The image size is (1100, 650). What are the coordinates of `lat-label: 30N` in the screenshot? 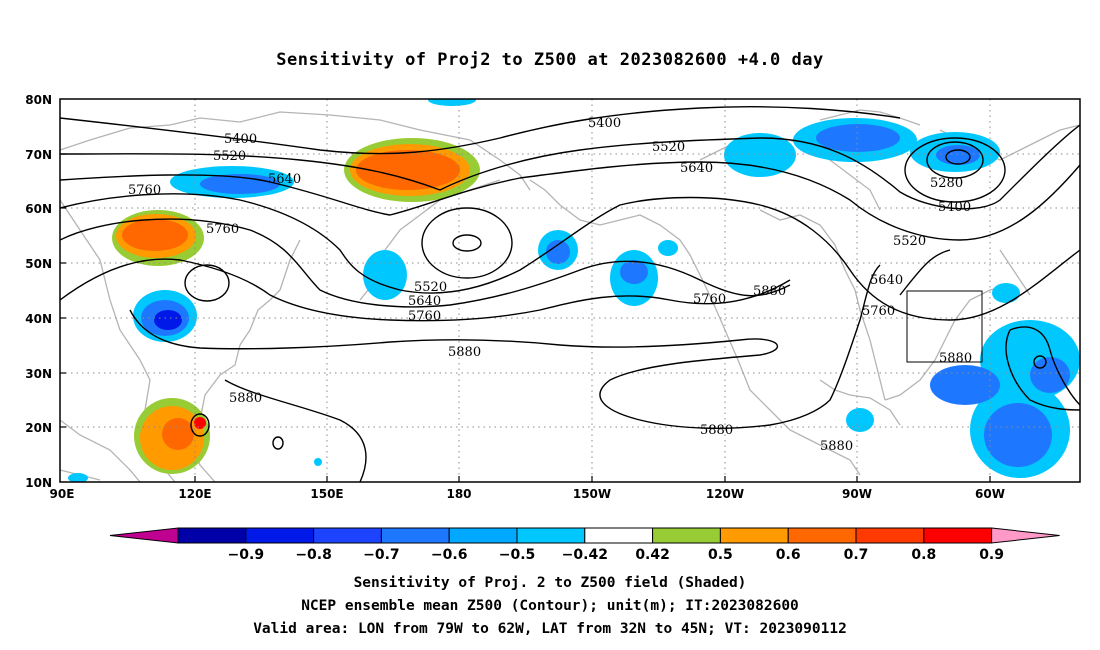 It's located at (38, 374).